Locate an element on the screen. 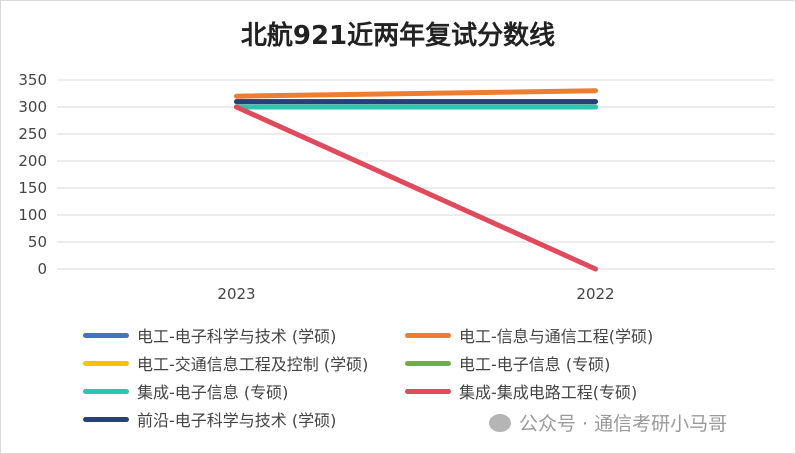 The width and height of the screenshot is (796, 454). legend-label: 集成-集成电路工程(专硕) is located at coordinates (548, 392).